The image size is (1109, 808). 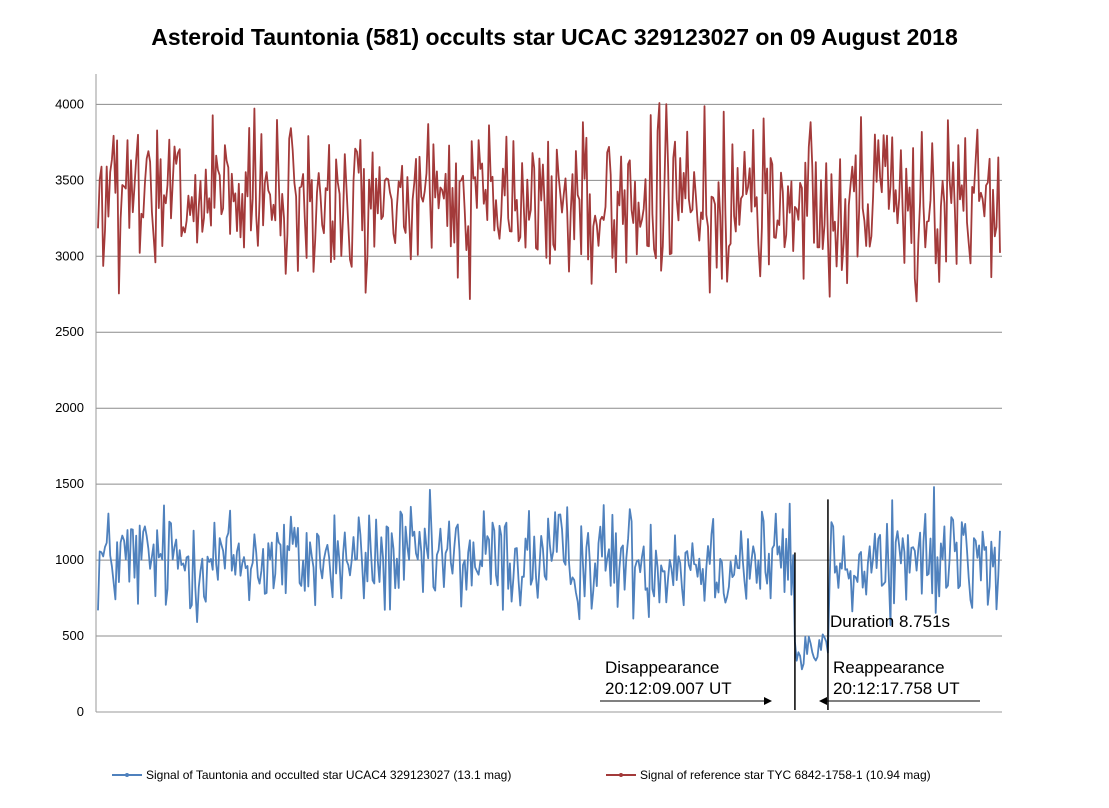 I want to click on y-tick-label: 1000, so click(x=69, y=559).